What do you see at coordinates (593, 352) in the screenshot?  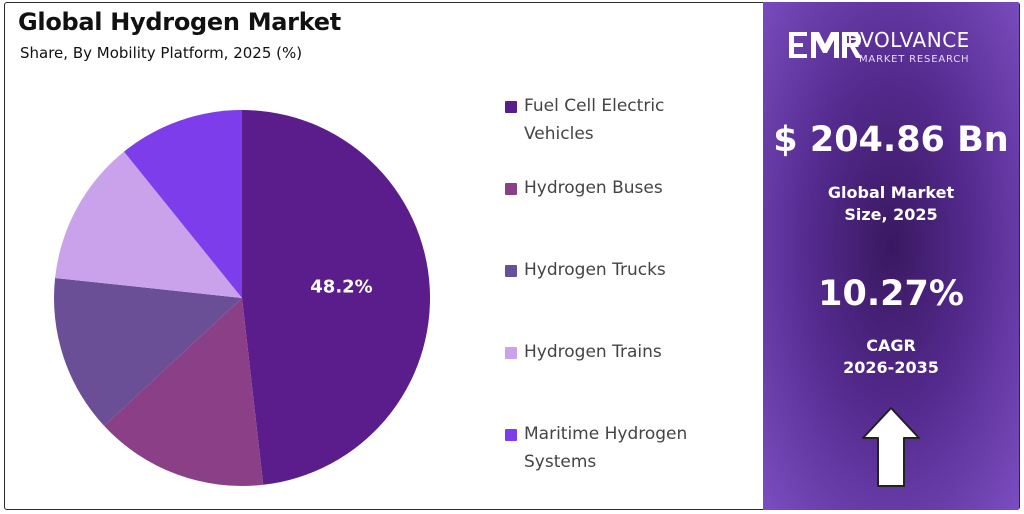 I see `legend-label: Hydrogen Trains` at bounding box center [593, 352].